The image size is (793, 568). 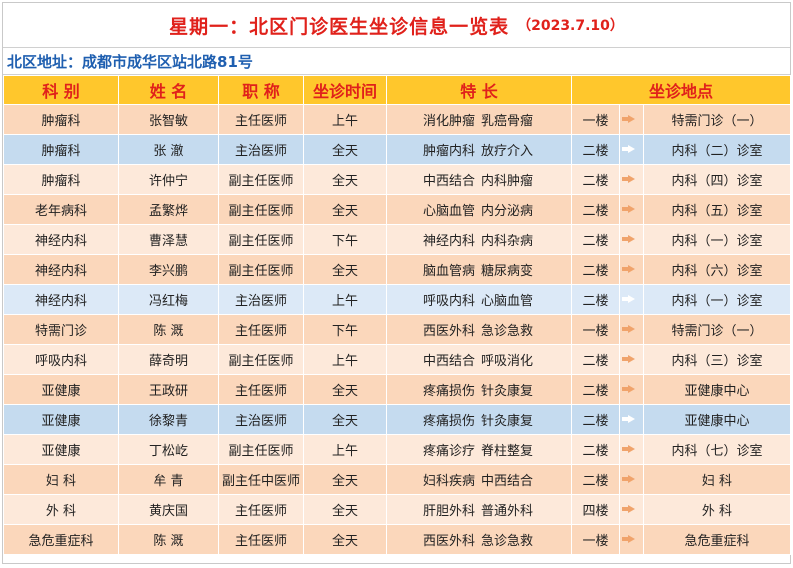 I want to click on cell-room: 外 科, so click(x=717, y=509).